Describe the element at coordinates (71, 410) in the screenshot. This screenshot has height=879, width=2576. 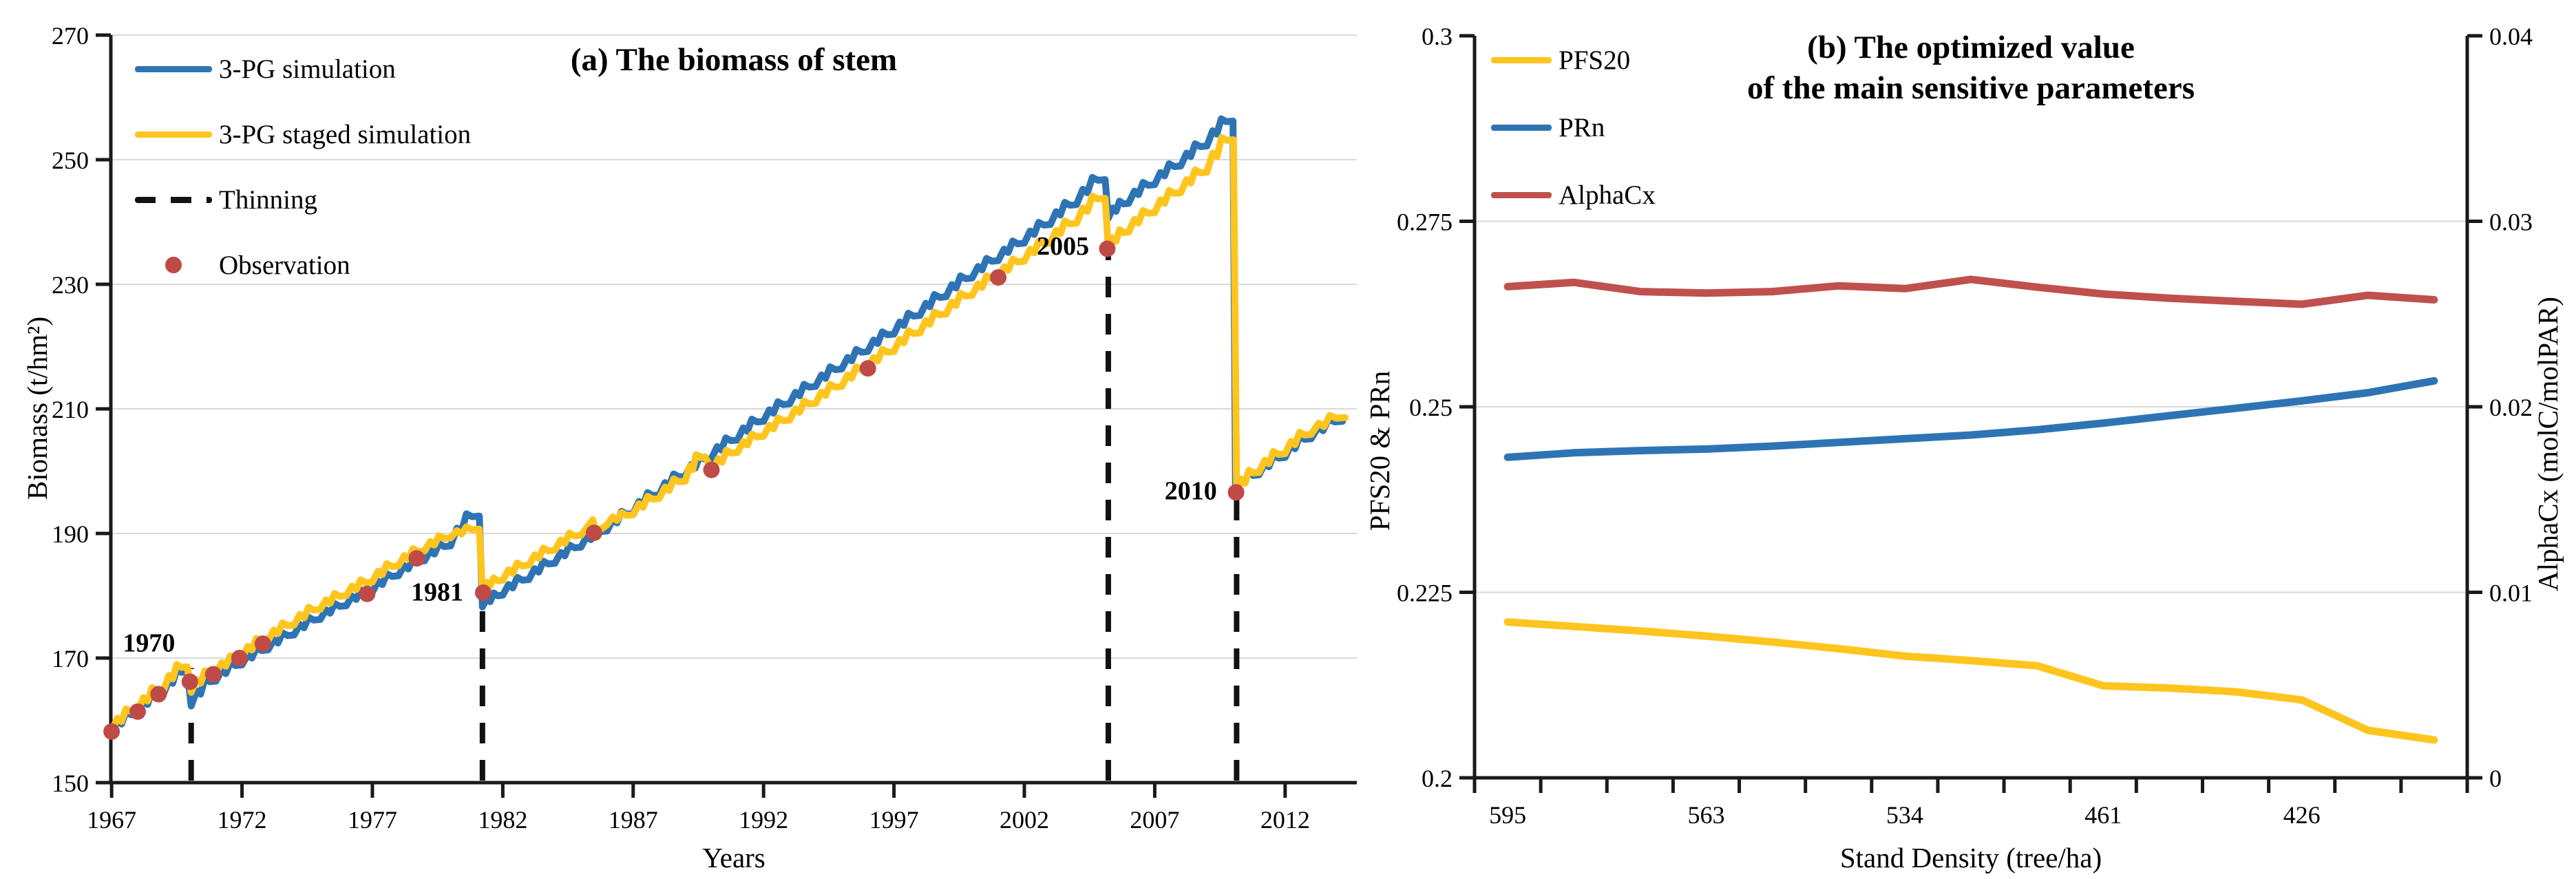
I see `y-tick-label: 210` at that location.